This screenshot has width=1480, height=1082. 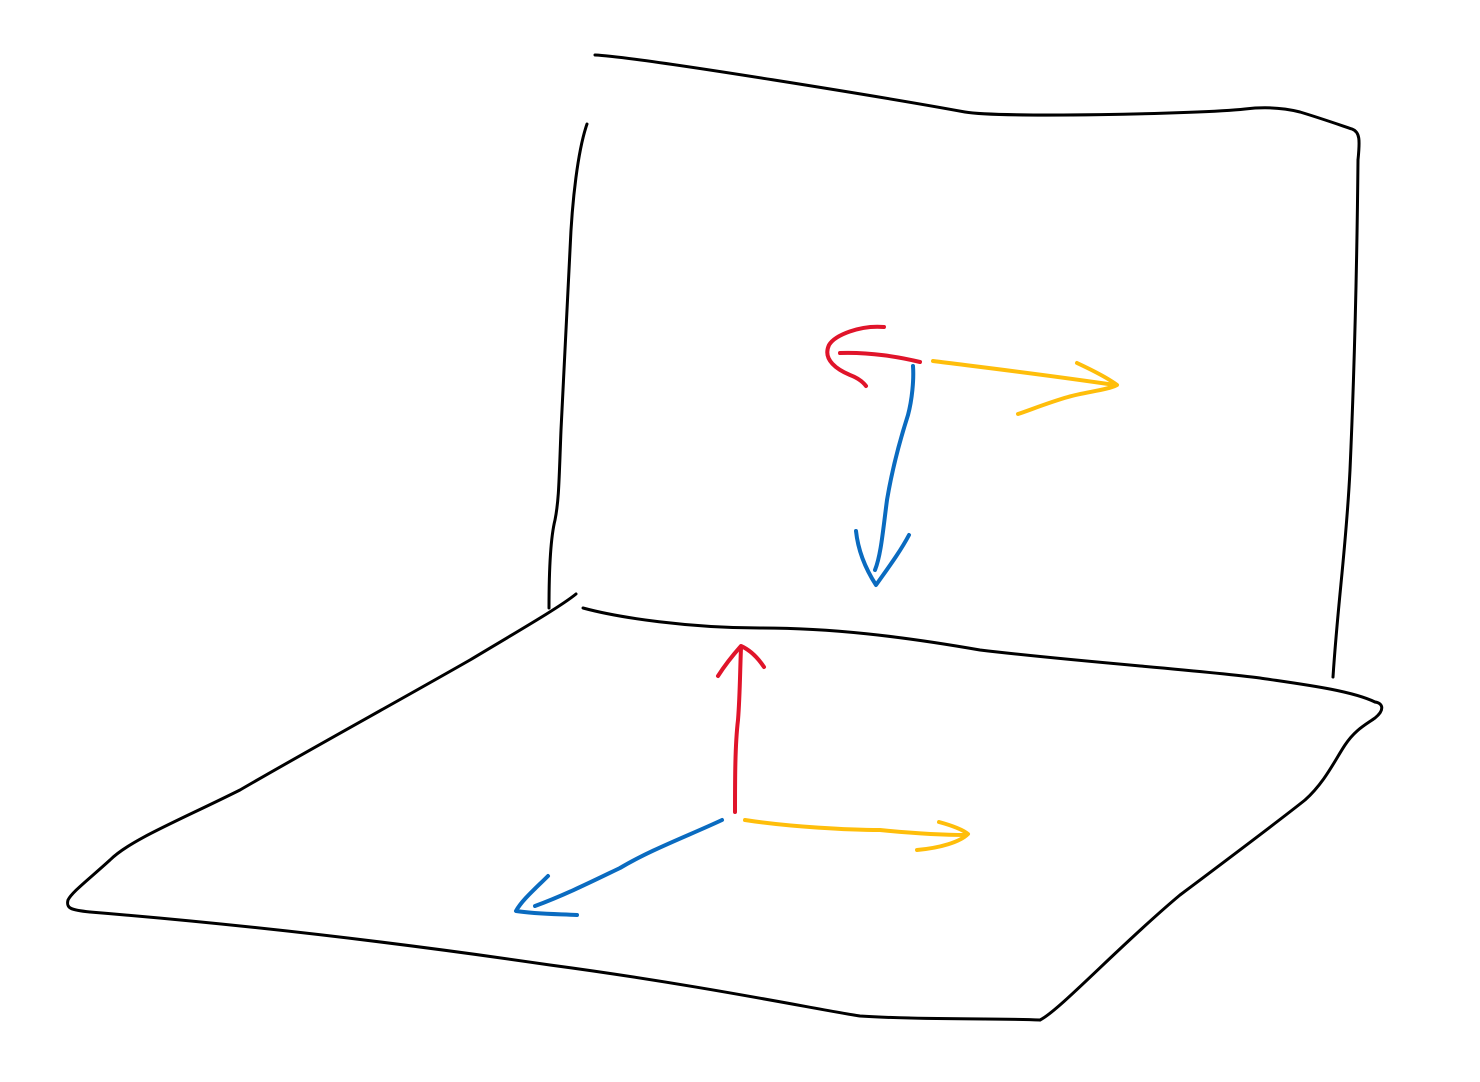 I want to click on floor-red-axis, so click(x=738, y=730).